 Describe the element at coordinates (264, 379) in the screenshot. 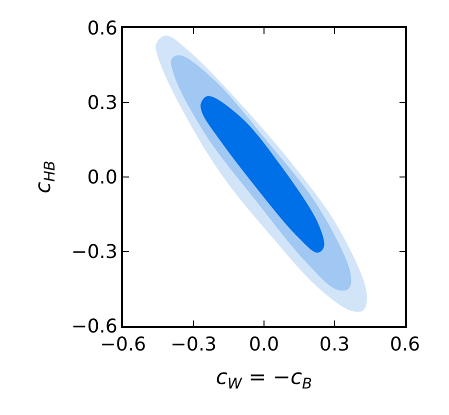

I see `x-axis-title: c$_{W}$ = −c$_{B}$` at that location.